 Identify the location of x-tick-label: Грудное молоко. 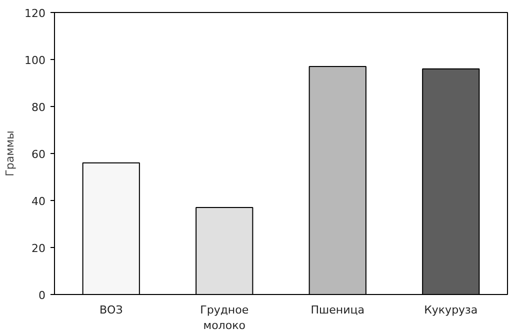
(224, 318).